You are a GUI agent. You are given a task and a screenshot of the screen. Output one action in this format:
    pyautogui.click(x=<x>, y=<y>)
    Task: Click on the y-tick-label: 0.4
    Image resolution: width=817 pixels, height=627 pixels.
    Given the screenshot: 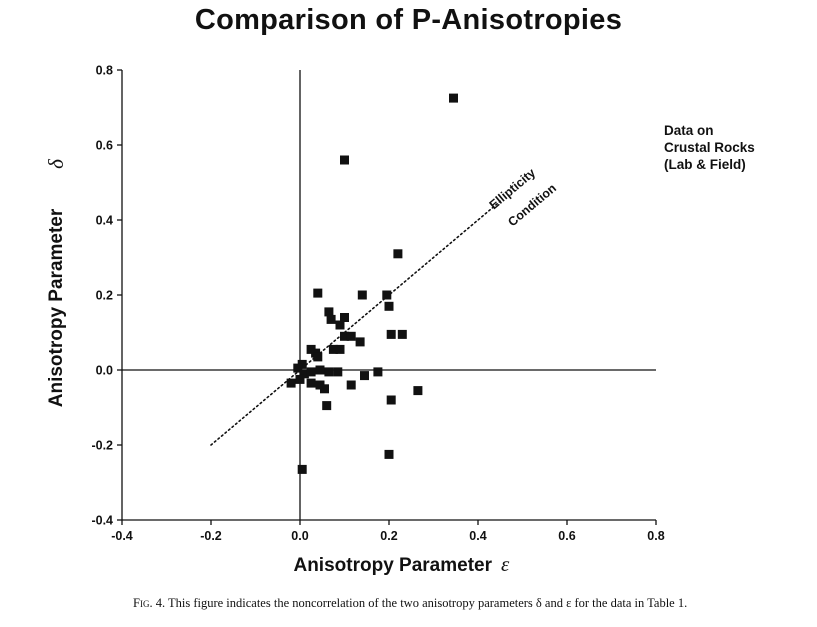 What is the action you would take?
    pyautogui.click(x=104, y=221)
    